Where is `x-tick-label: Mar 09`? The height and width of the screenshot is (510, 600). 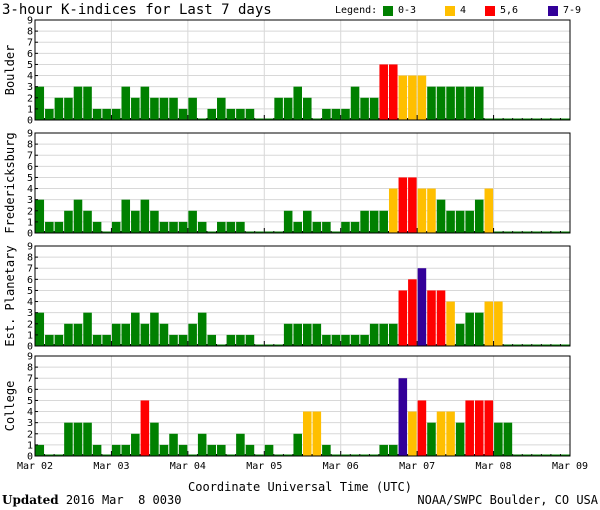 x-tick-label: Mar 09 is located at coordinates (570, 466).